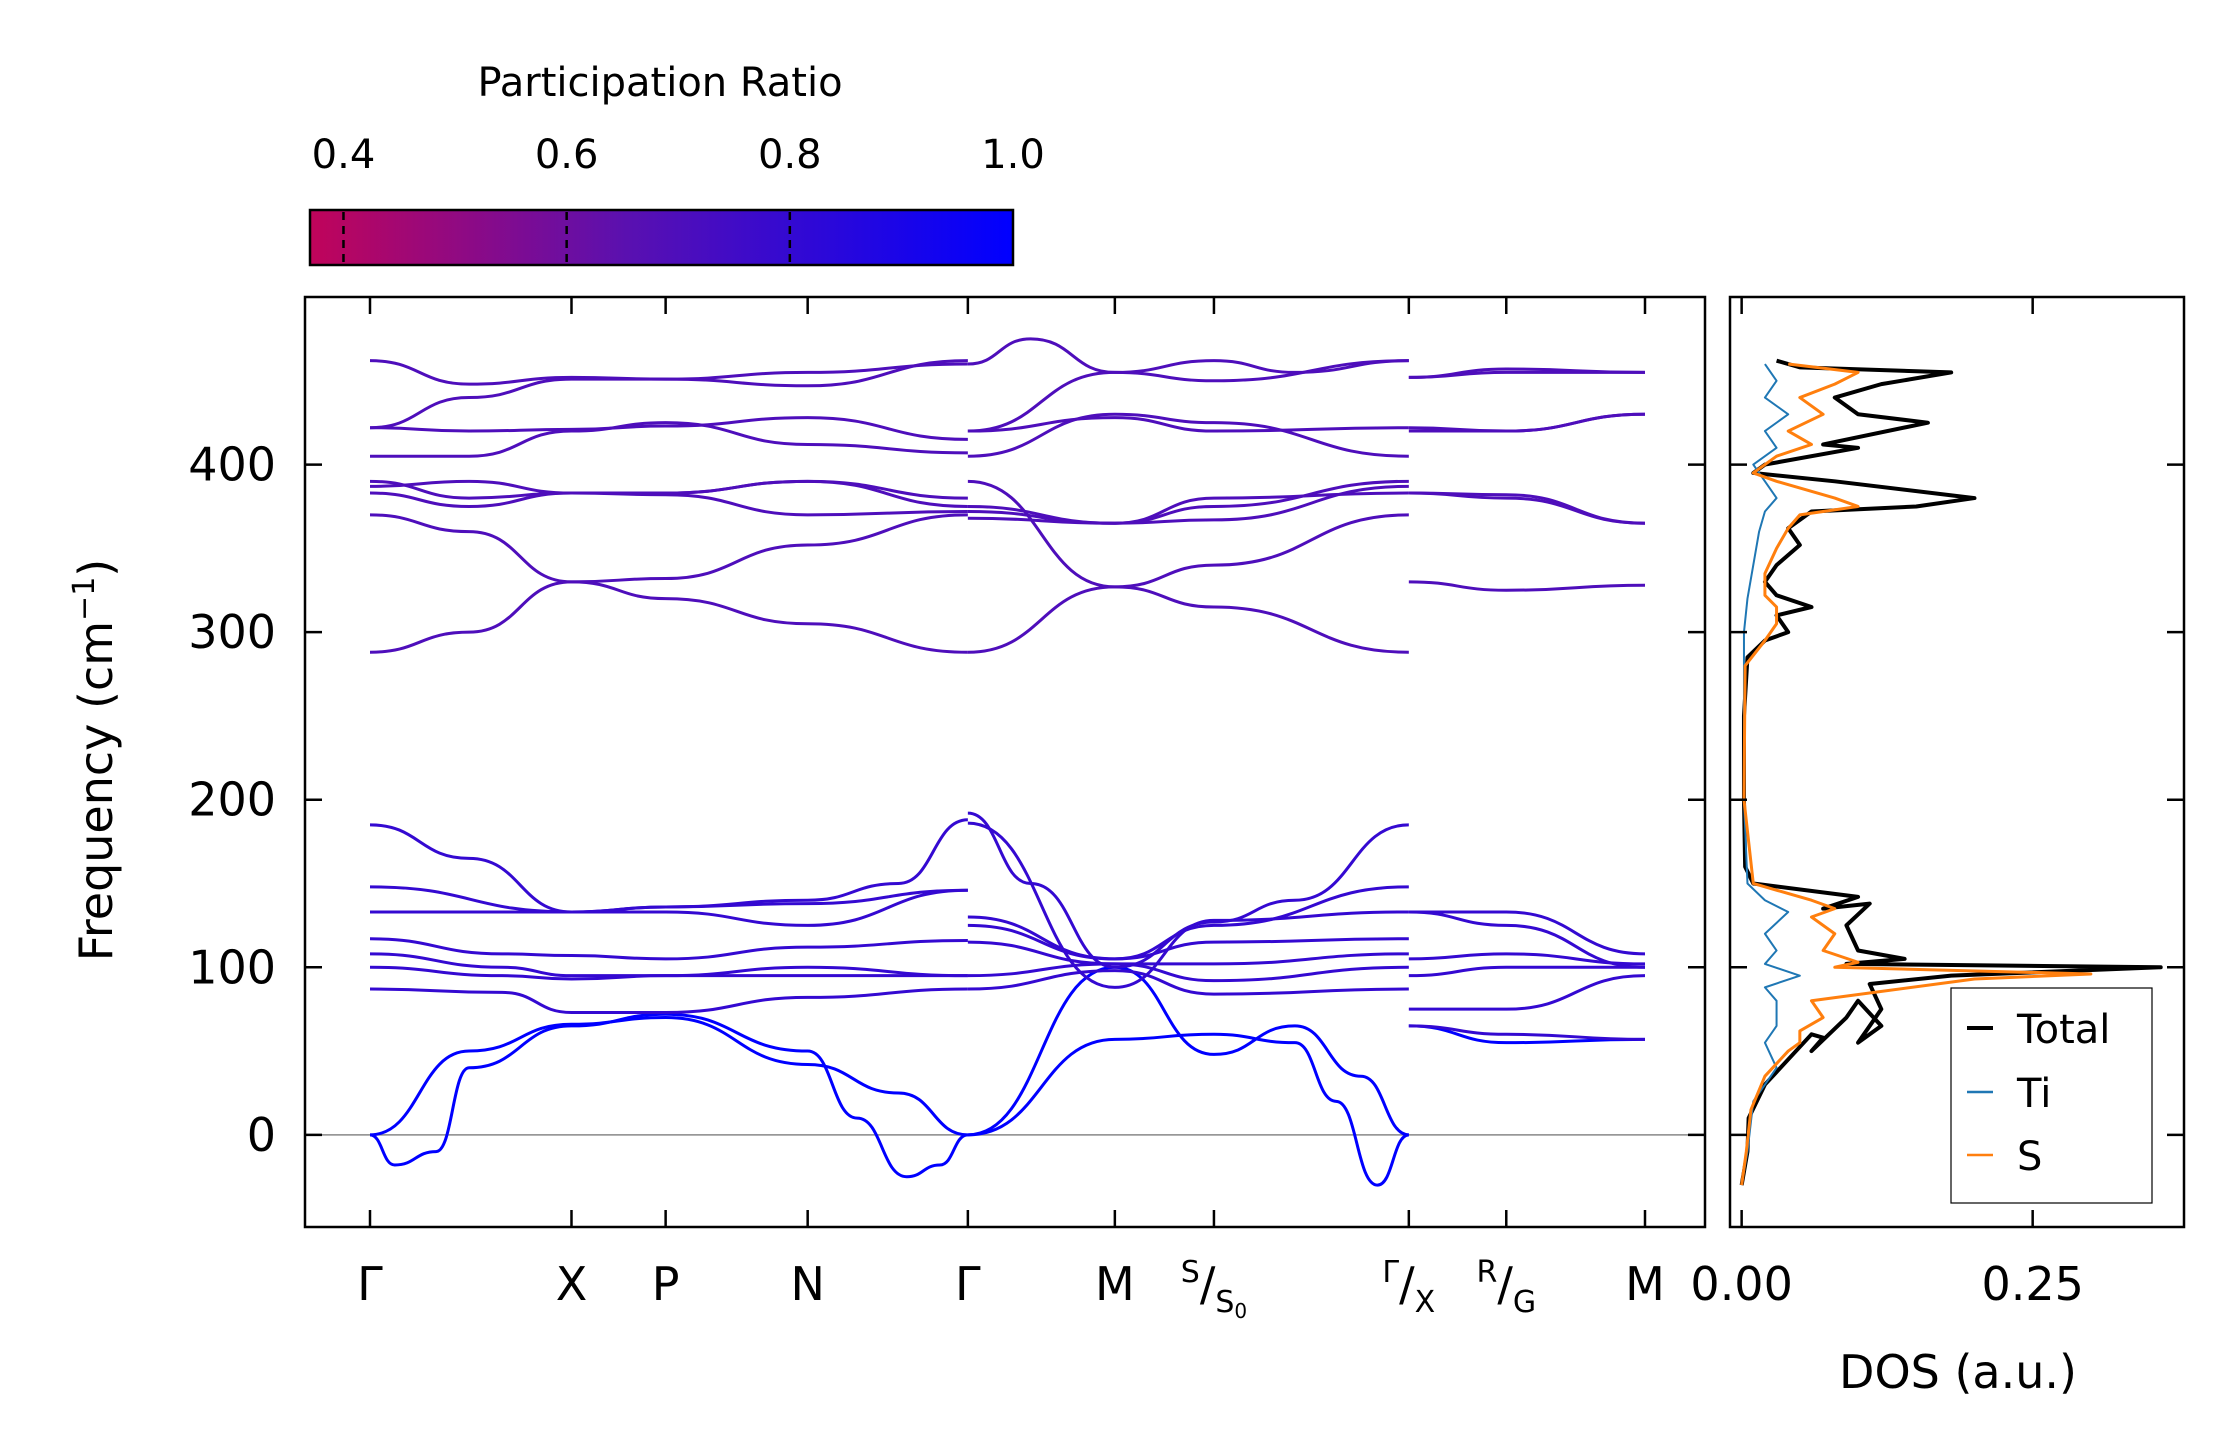  I want to click on legend-frame, so click(2051, 1095).